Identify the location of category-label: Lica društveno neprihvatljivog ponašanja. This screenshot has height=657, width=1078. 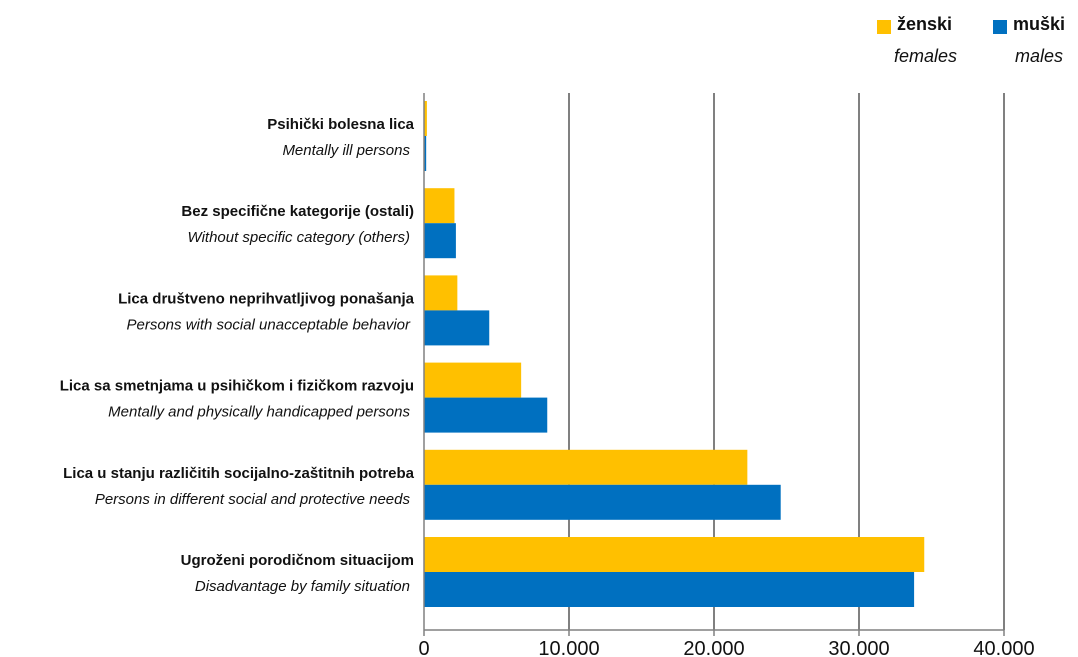
(266, 298).